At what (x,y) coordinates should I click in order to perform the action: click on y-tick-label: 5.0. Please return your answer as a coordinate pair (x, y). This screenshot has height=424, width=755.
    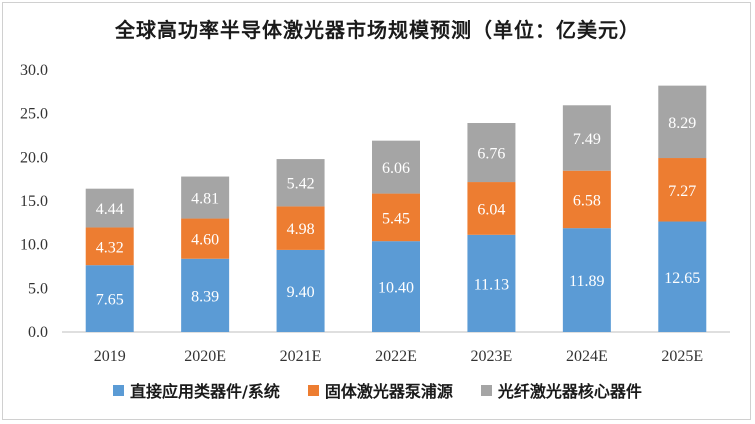
    Looking at the image, I should click on (38, 288).